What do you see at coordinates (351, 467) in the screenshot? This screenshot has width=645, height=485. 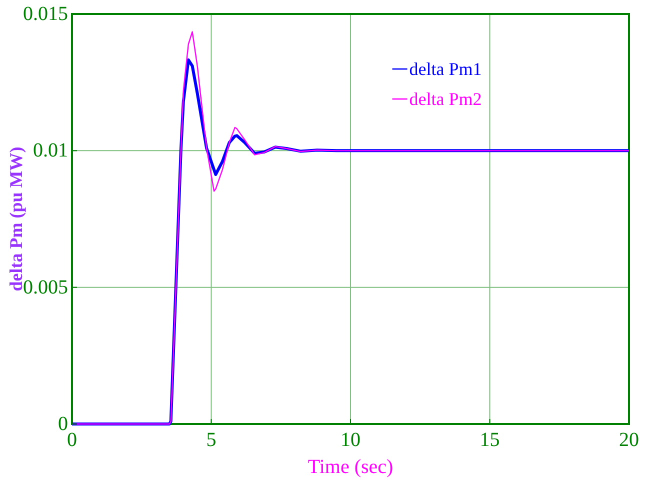 I see `x-axis-title: Time (sec)` at bounding box center [351, 467].